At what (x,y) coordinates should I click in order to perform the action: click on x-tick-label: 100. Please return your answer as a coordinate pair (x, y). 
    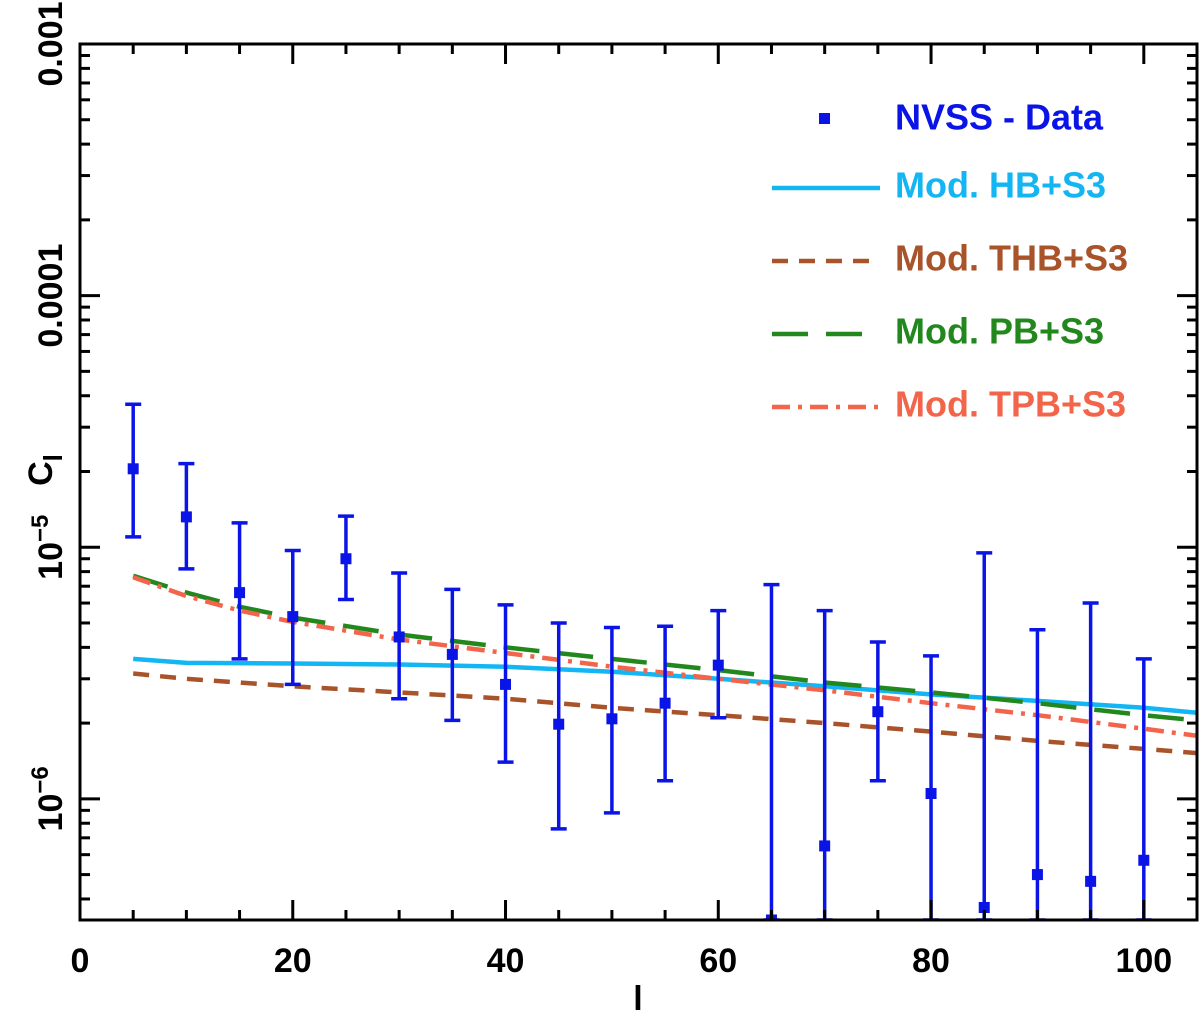
    Looking at the image, I should click on (1143, 961).